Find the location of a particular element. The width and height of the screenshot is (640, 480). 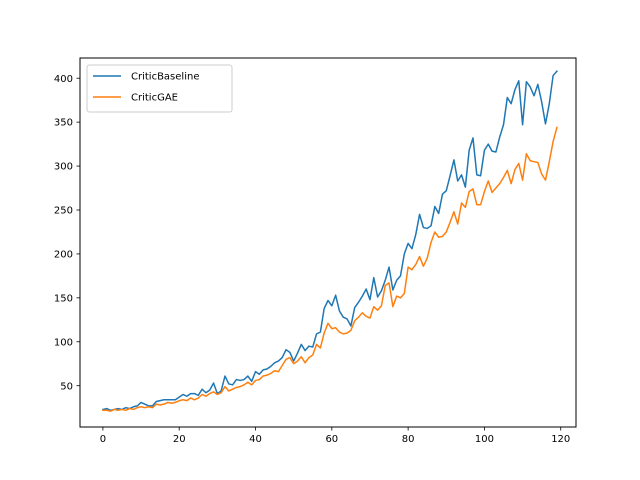

x-tick-label: 80 is located at coordinates (408, 439).